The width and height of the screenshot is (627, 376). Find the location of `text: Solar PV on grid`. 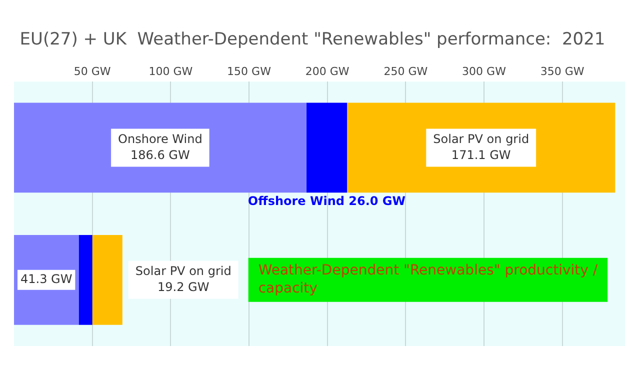

text: Solar PV on grid is located at coordinates (481, 139).